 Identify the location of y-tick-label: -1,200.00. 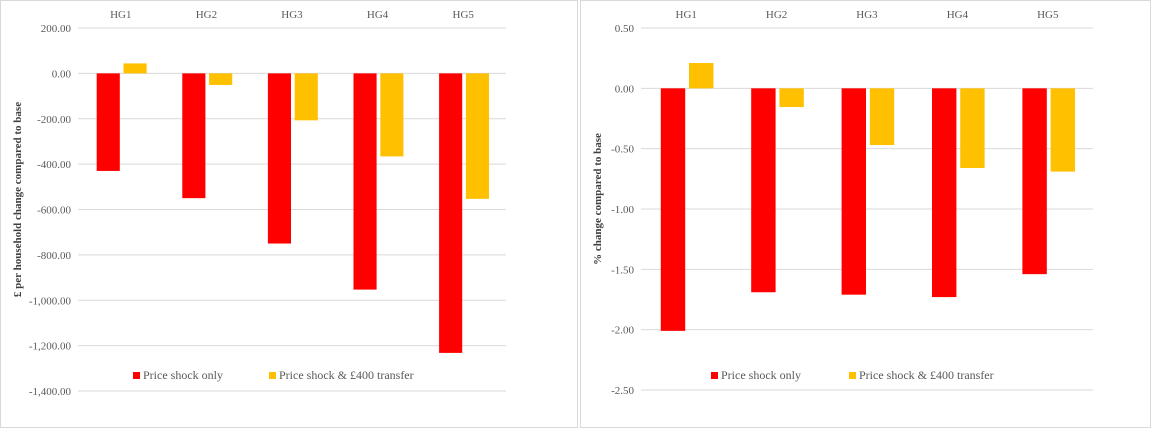
(50, 347).